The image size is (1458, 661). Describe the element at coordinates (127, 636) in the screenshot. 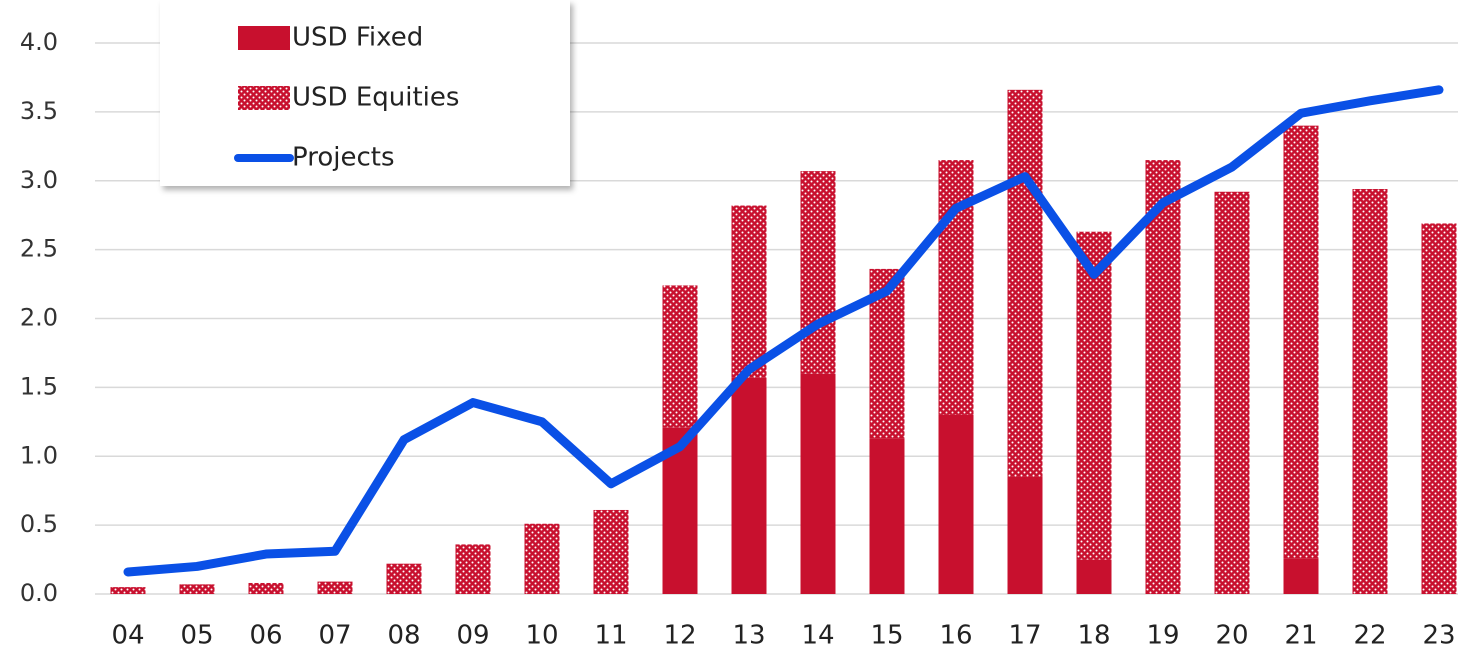

I see `x-tick-label: 04` at that location.